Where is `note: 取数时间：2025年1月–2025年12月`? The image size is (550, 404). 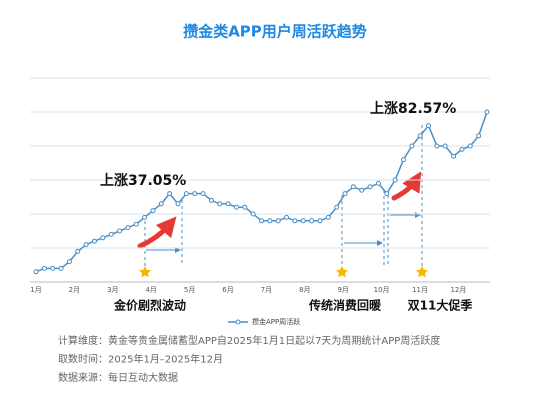
note: 取数时间：2025年1月–2025年12月 is located at coordinates (140, 359).